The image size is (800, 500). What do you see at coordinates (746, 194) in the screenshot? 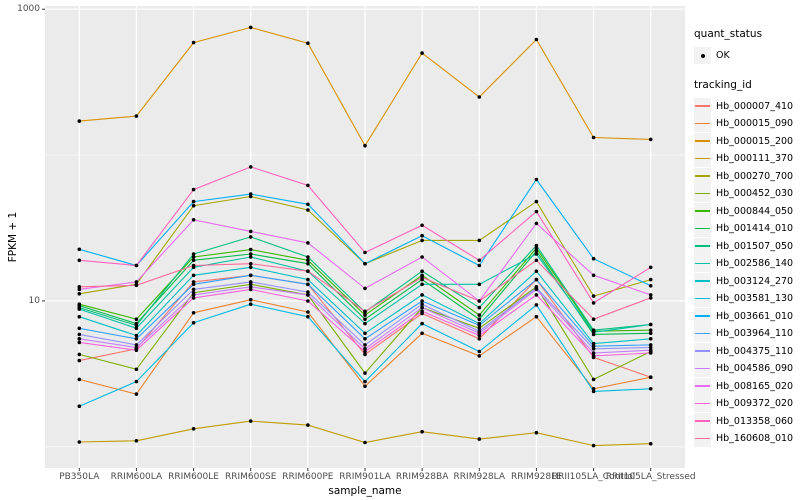
I see `legend-item-tracking-id: Hb_000452_030` at bounding box center [746, 194].